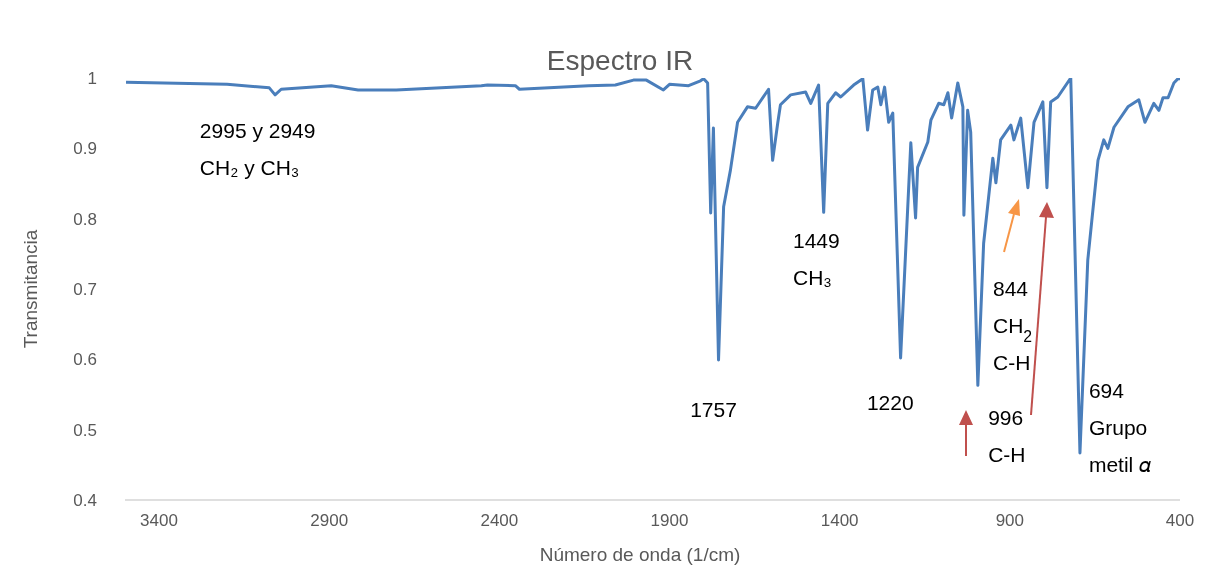 The height and width of the screenshot is (567, 1215). What do you see at coordinates (85, 430) in the screenshot?
I see `y-tick-label: 0.5` at bounding box center [85, 430].